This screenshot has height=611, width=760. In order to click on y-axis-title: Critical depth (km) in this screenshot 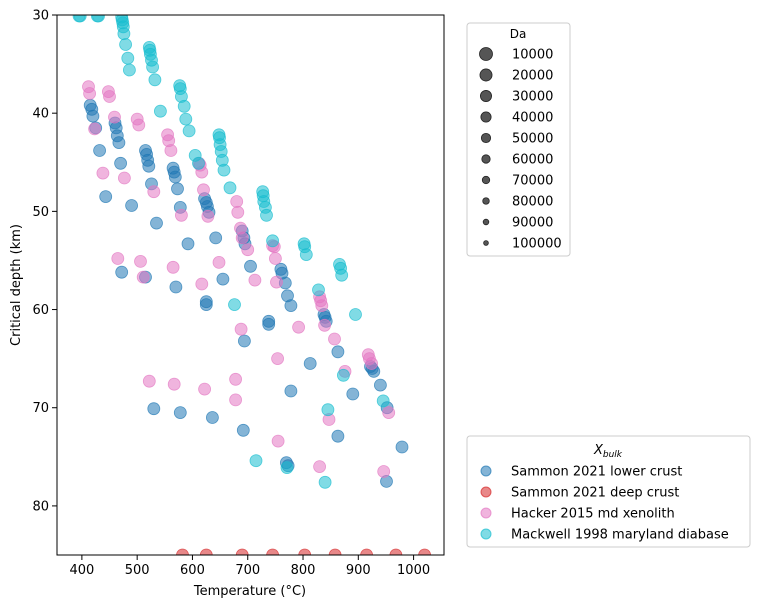, I will do `click(16, 285)`.